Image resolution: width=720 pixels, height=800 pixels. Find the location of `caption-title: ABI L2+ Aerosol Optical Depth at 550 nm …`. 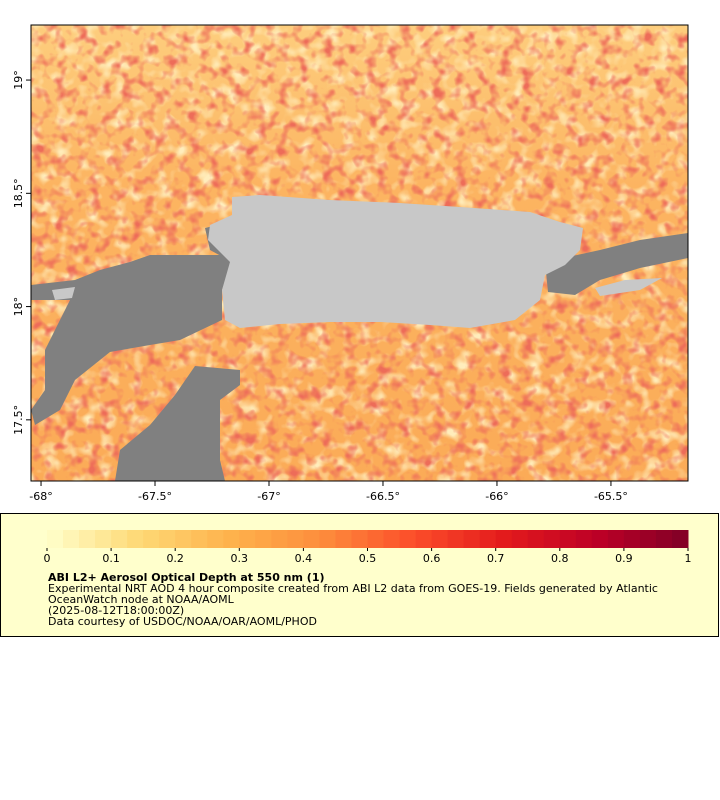

caption-title: ABI L2+ Aerosol Optical Depth at 550 nm … is located at coordinates (186, 577).